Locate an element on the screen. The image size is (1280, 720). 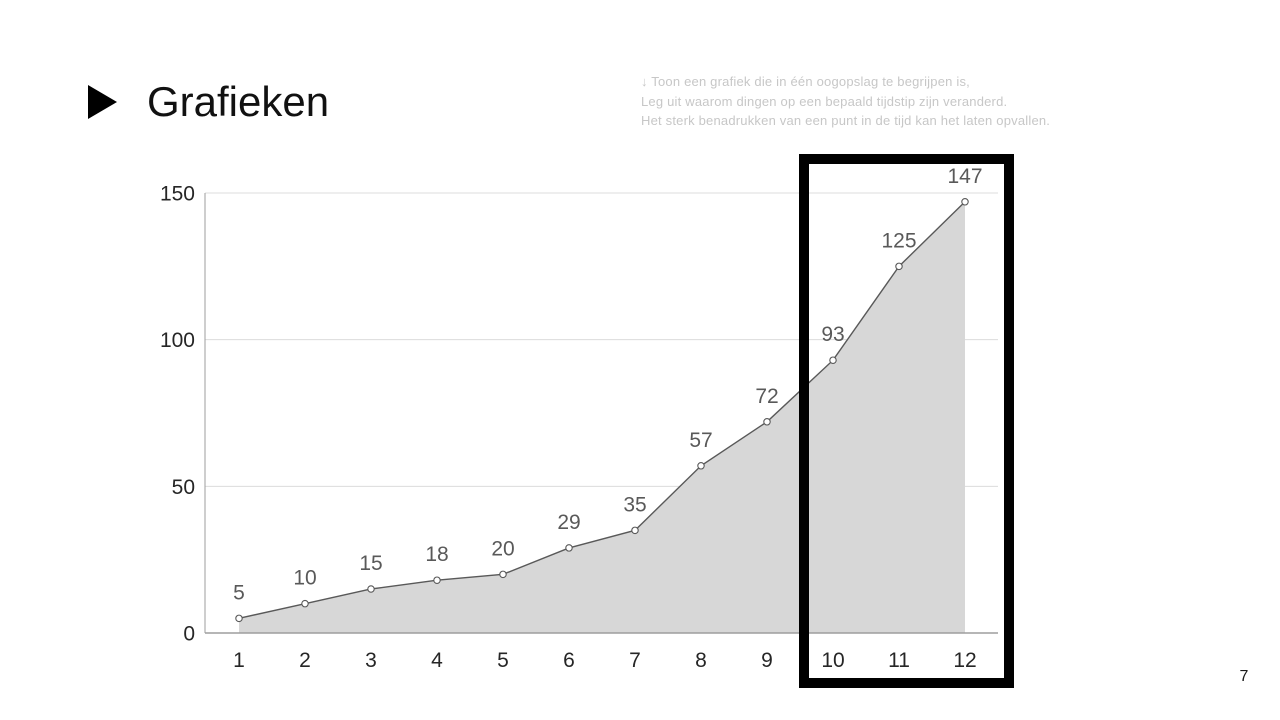
x-tick-label-4: 4 is located at coordinates (437, 660).